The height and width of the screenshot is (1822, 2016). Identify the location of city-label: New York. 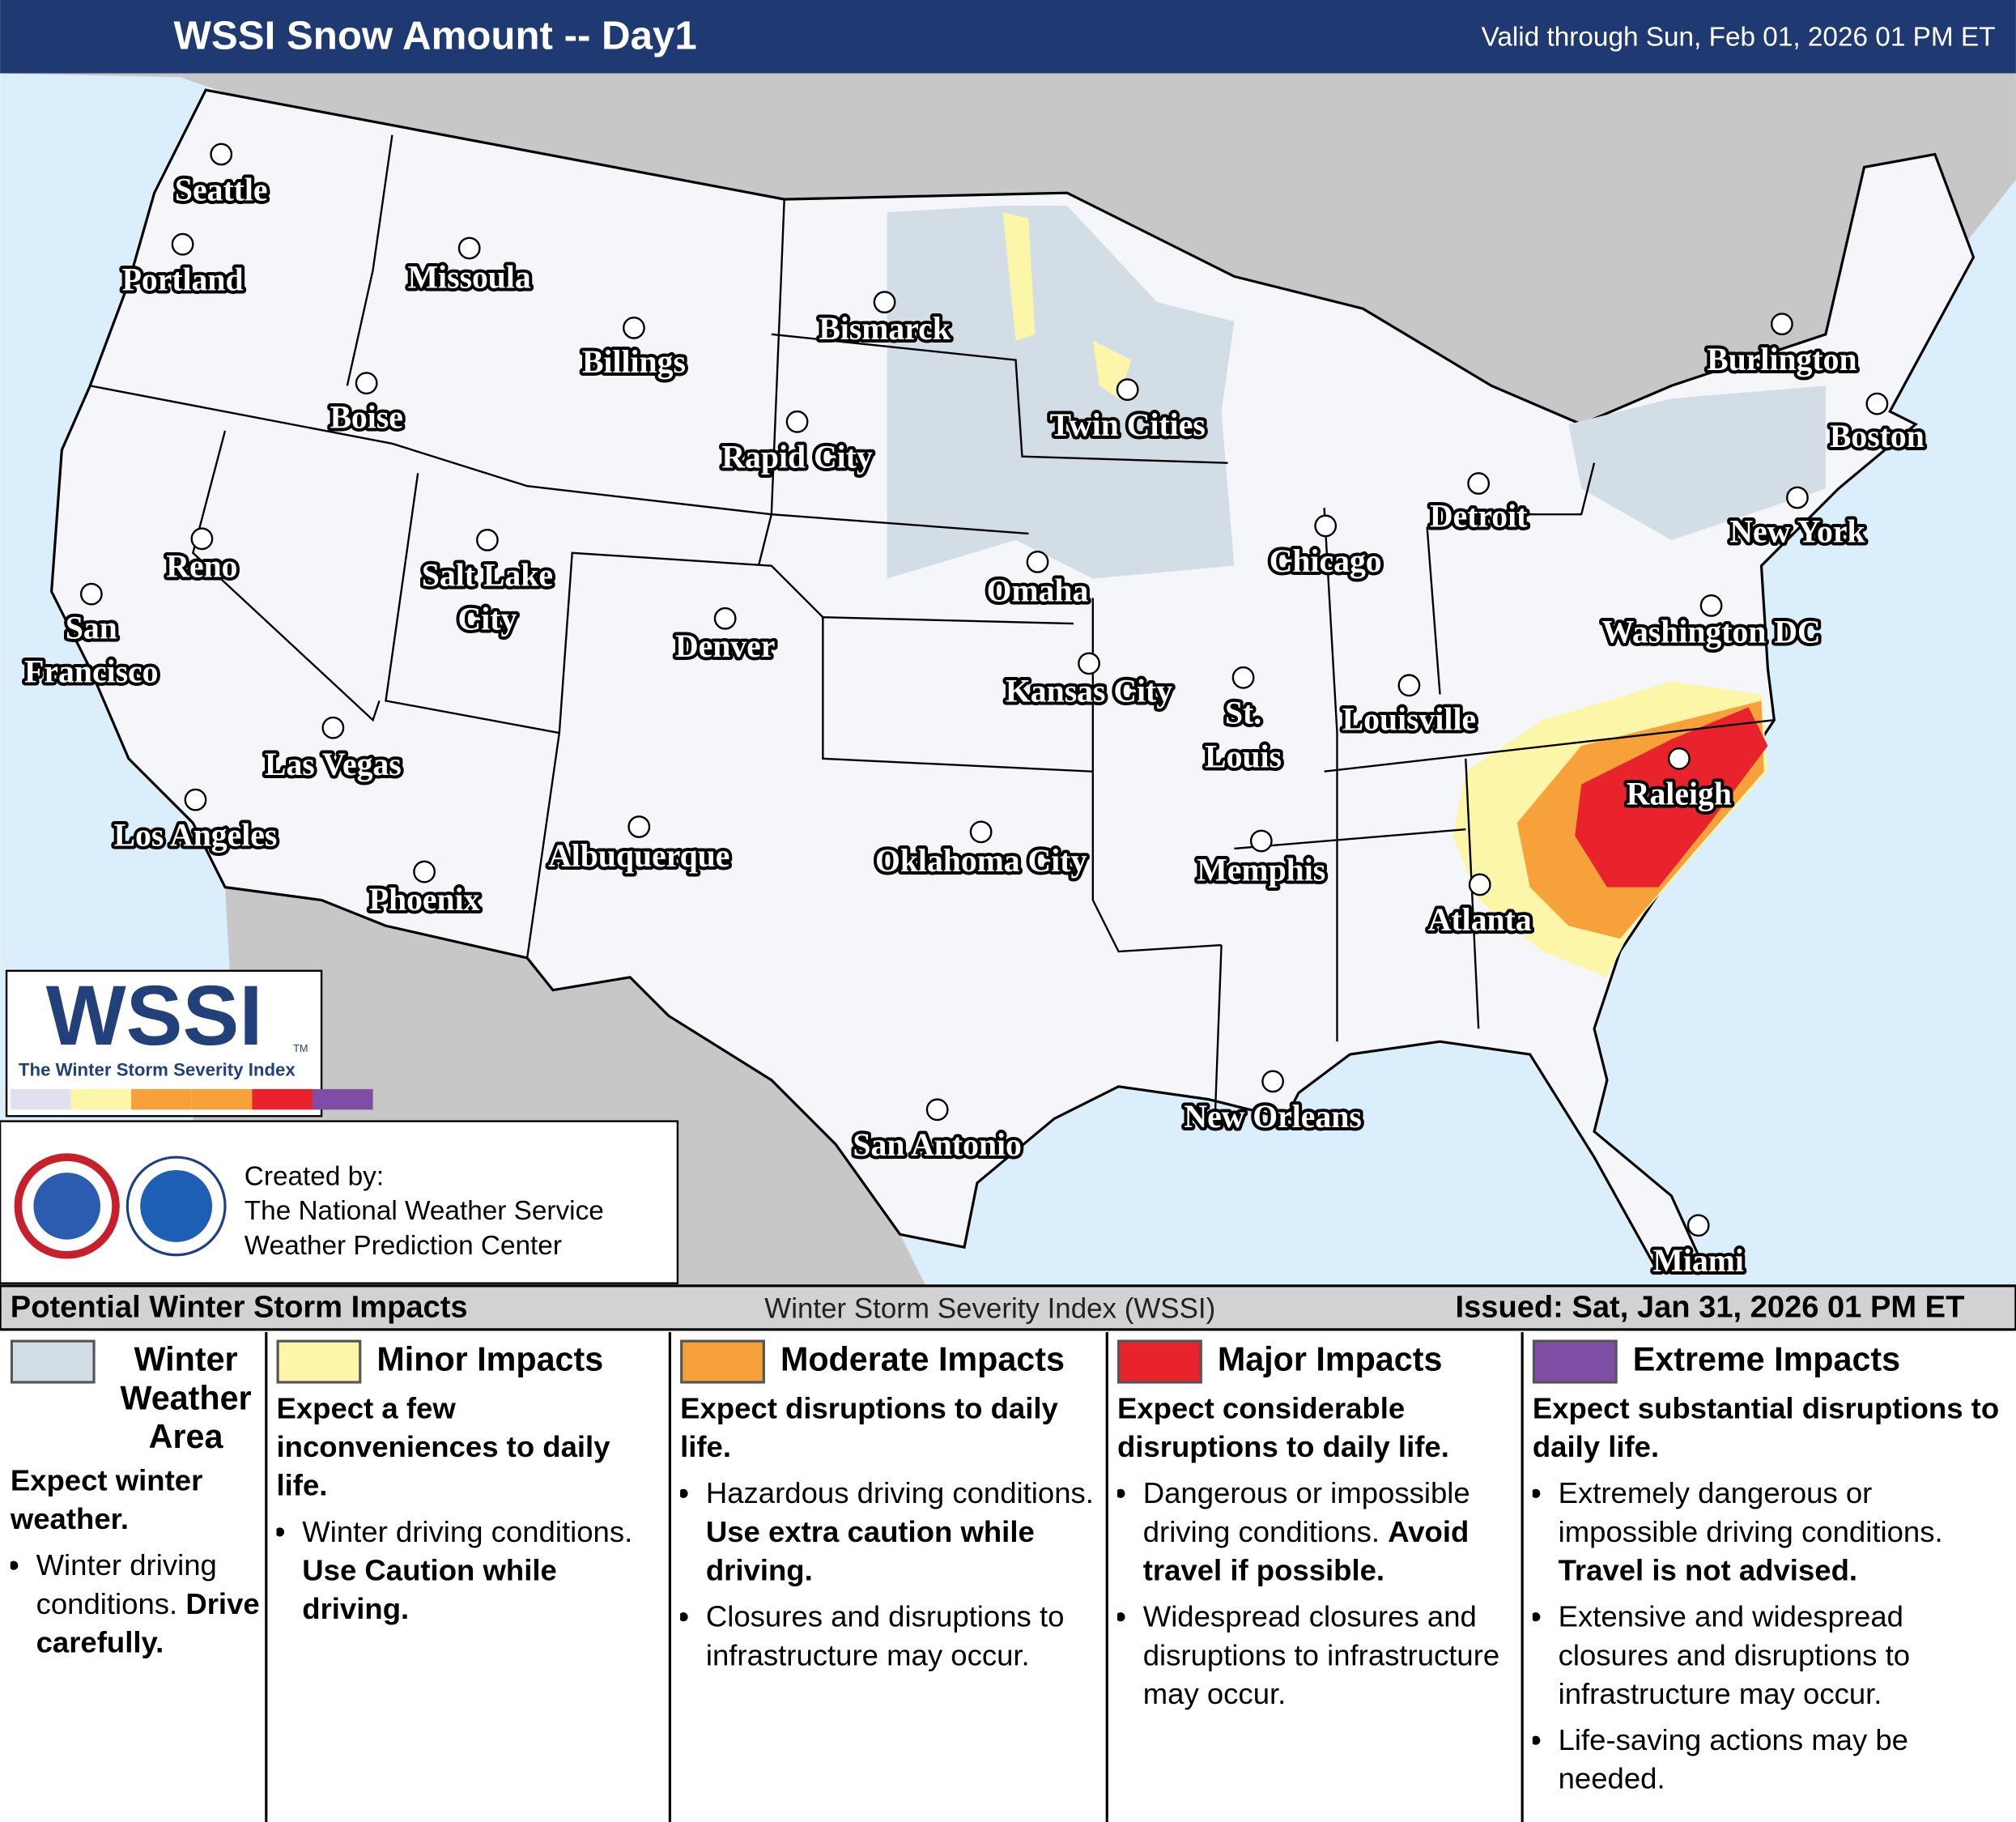
(1797, 532).